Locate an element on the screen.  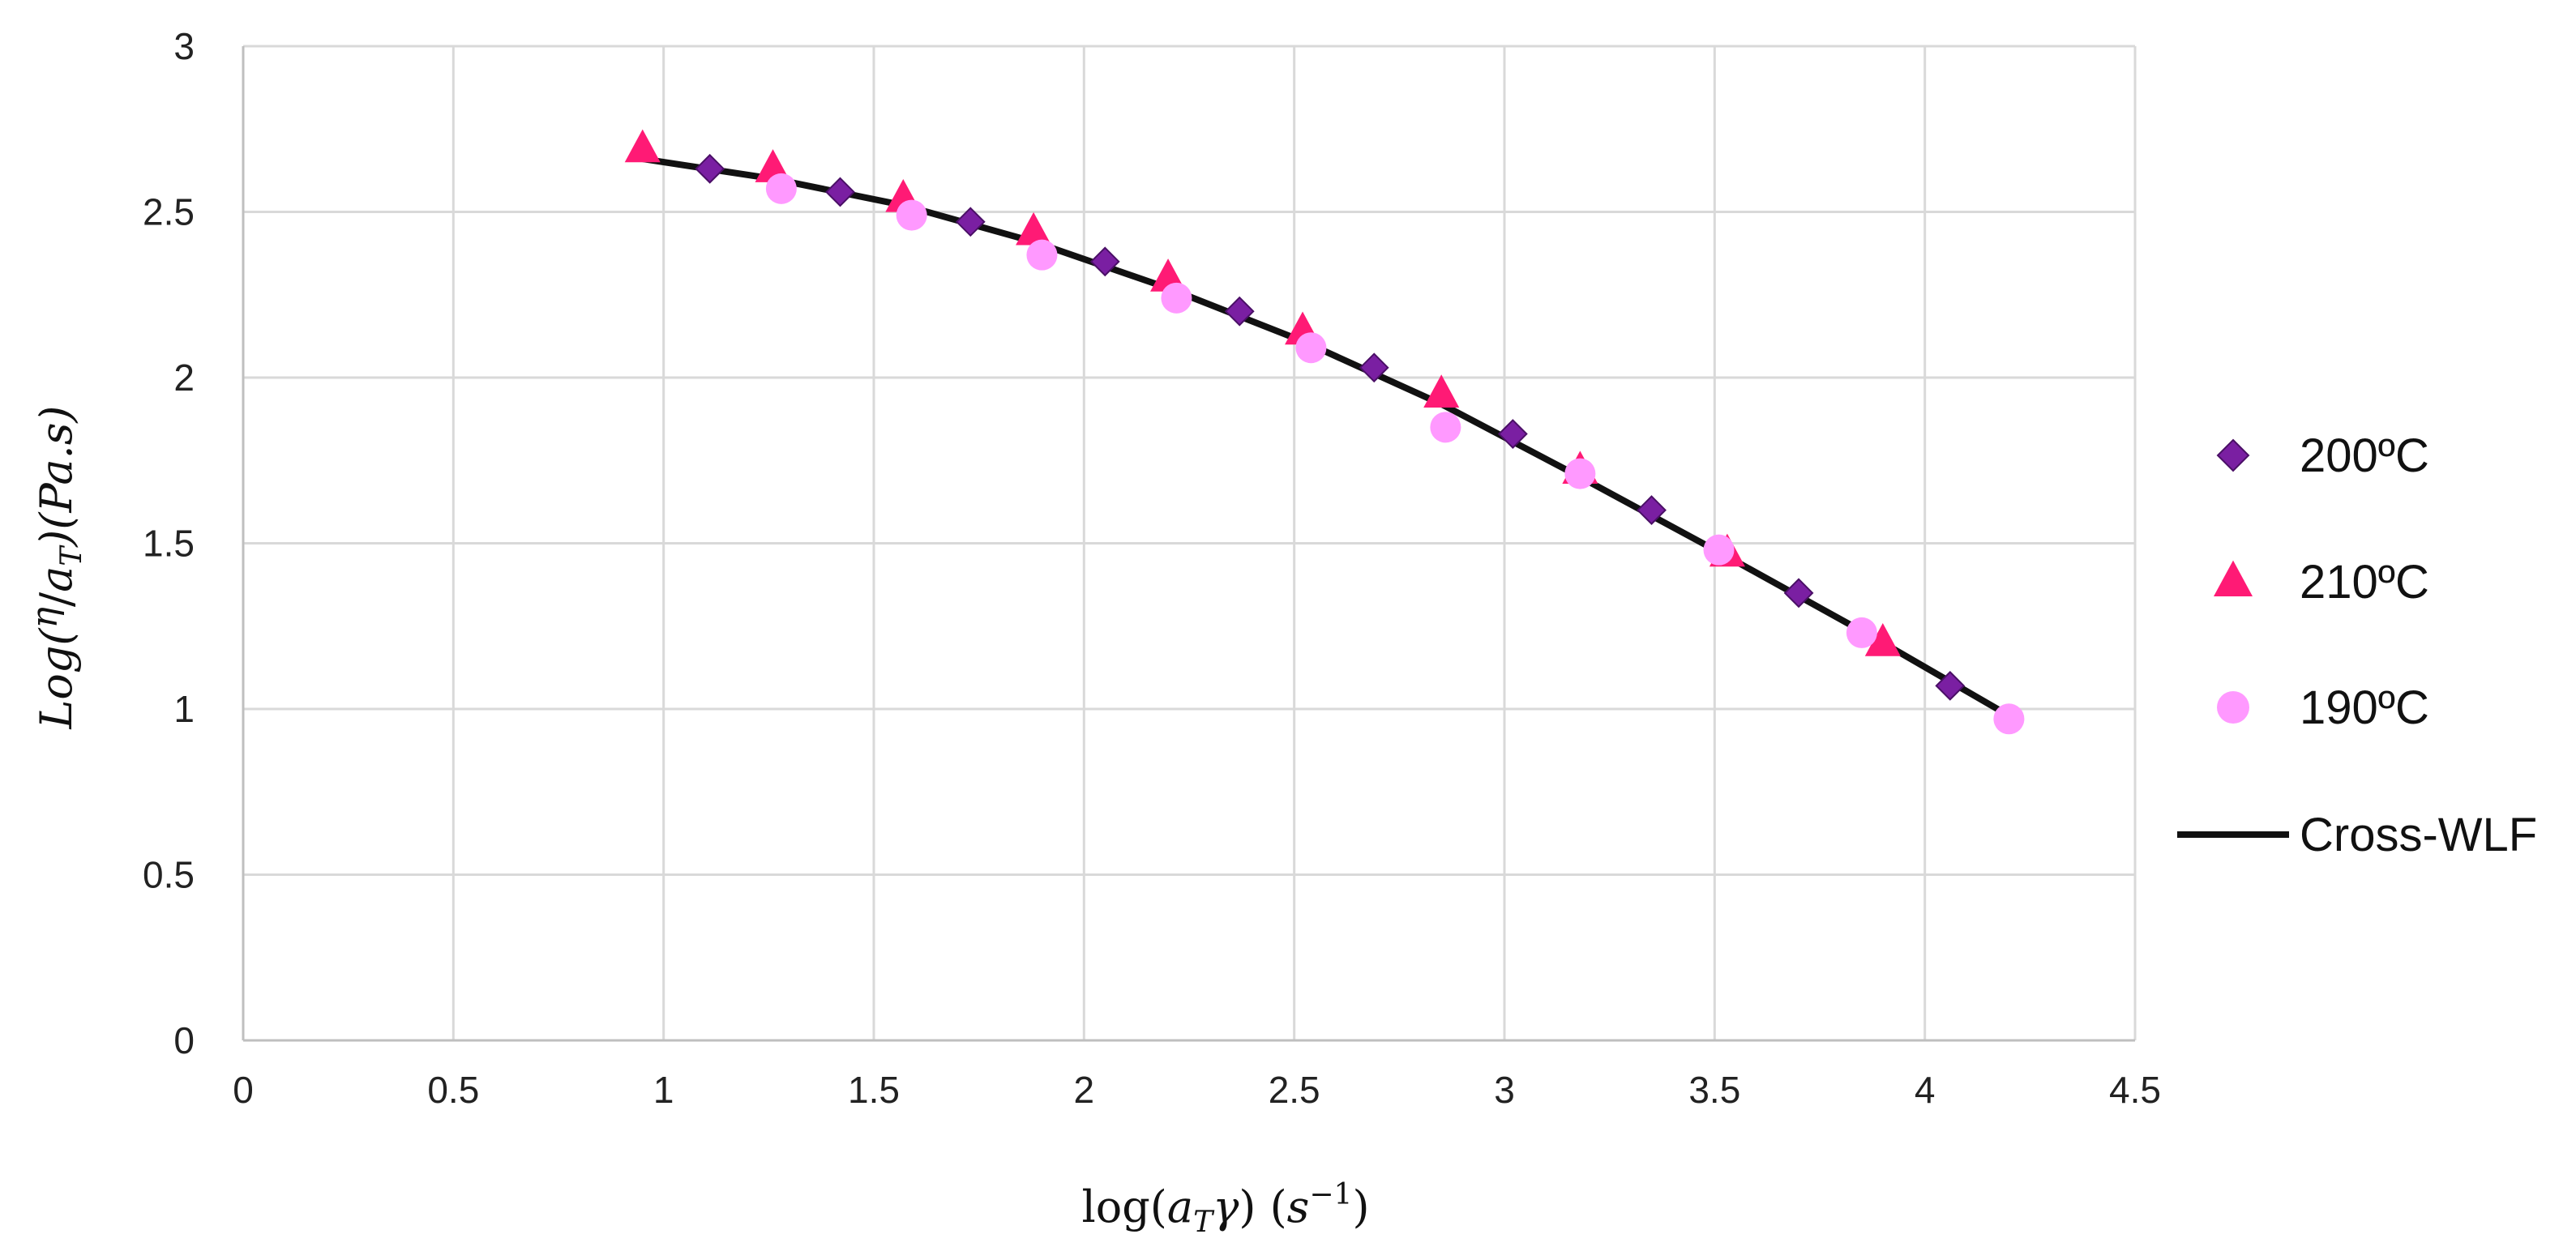
legend-item: Cross-WLF is located at coordinates (2357, 835).